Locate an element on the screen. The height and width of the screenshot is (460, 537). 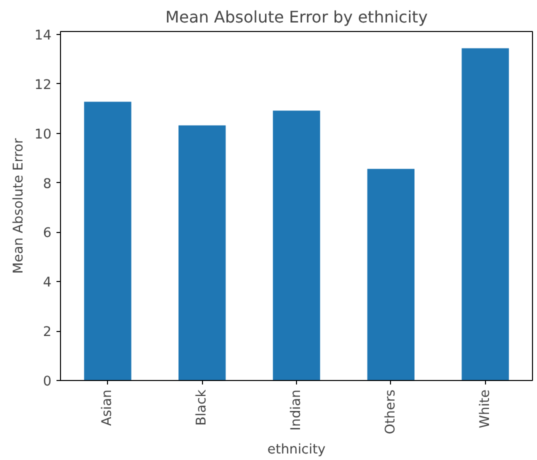
x-tick-label: Others is located at coordinates (390, 411).